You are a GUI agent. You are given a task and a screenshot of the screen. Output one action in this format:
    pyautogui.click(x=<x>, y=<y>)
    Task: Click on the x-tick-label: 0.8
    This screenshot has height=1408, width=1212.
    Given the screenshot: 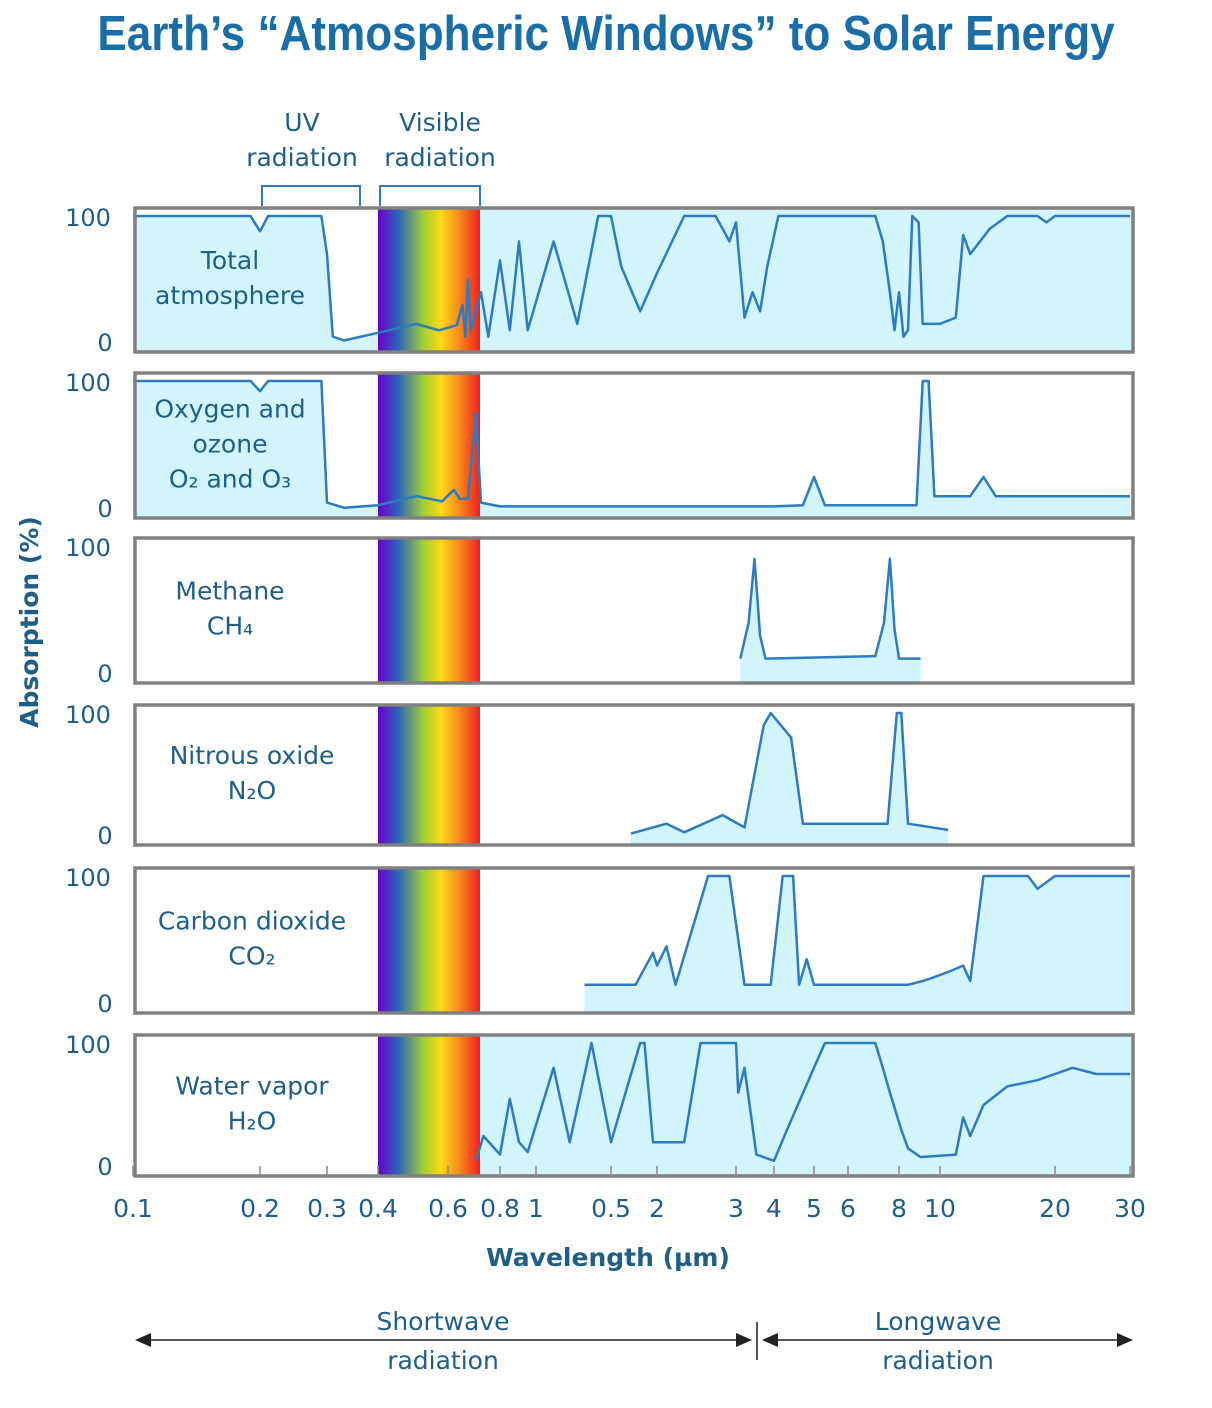 What is the action you would take?
    pyautogui.click(x=500, y=1208)
    